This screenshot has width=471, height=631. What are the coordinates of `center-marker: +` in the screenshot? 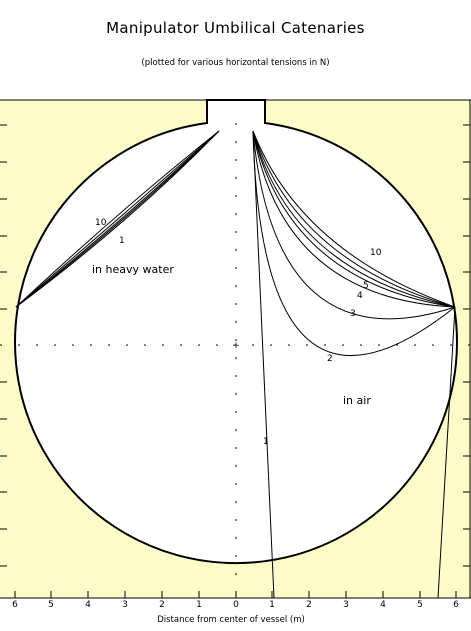 It's located at (236, 346).